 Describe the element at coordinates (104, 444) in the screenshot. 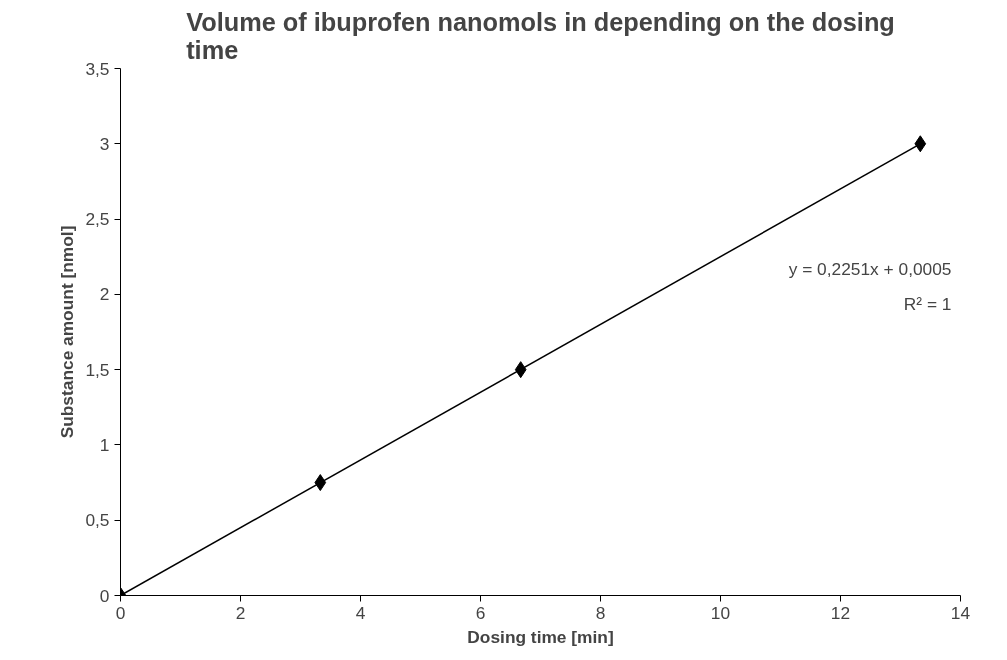

I see `y-tick-label: 1` at that location.